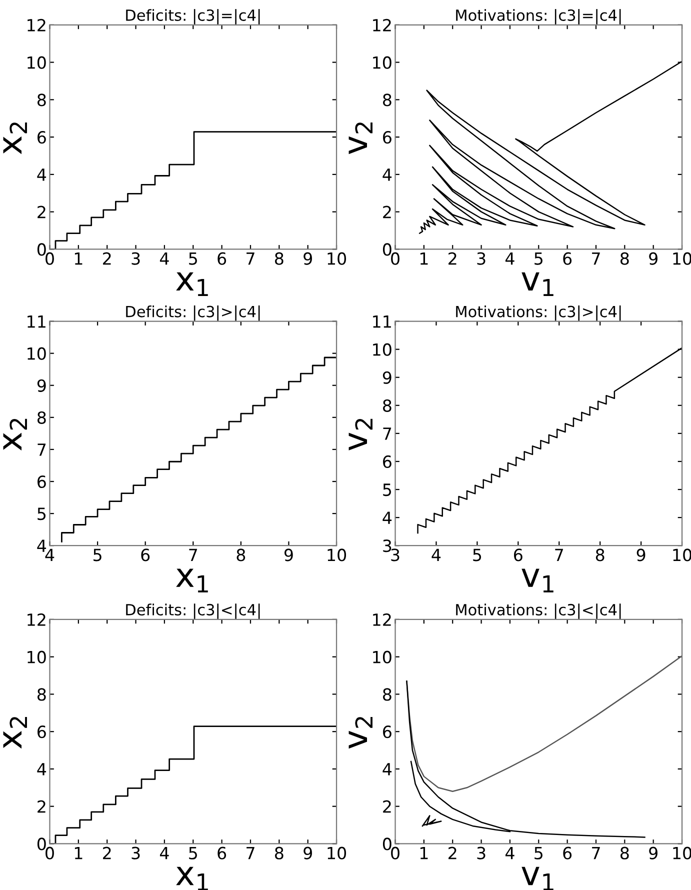 The width and height of the screenshot is (691, 890). Describe the element at coordinates (538, 611) in the screenshot. I see `chart-title: Motivations: |c3|<|c4|` at that location.